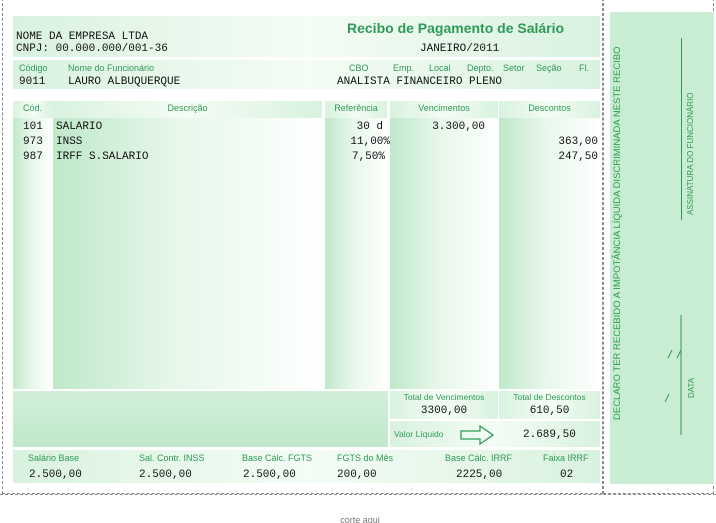 Image resolution: width=716 pixels, height=523 pixels. Describe the element at coordinates (359, 68) in the screenshot. I see `cbo-label: CBO` at that location.